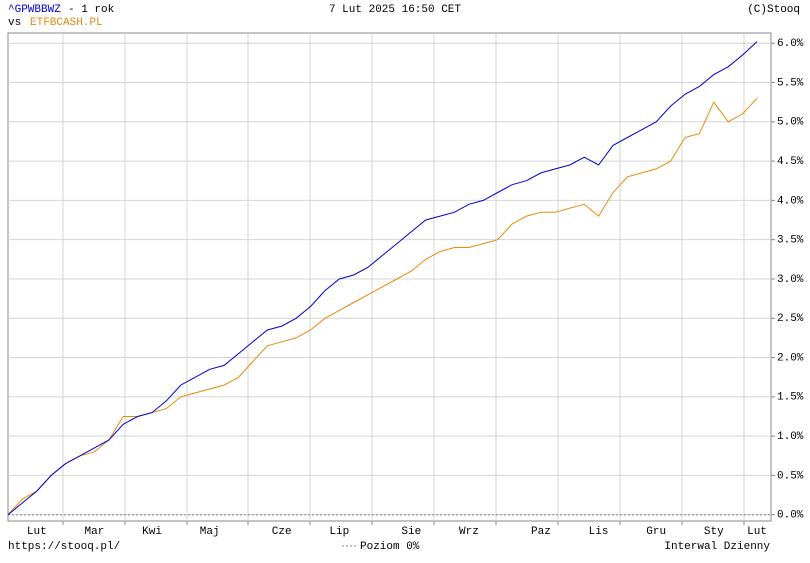  What do you see at coordinates (339, 532) in the screenshot?
I see `x-tick-label: Lip` at bounding box center [339, 532].